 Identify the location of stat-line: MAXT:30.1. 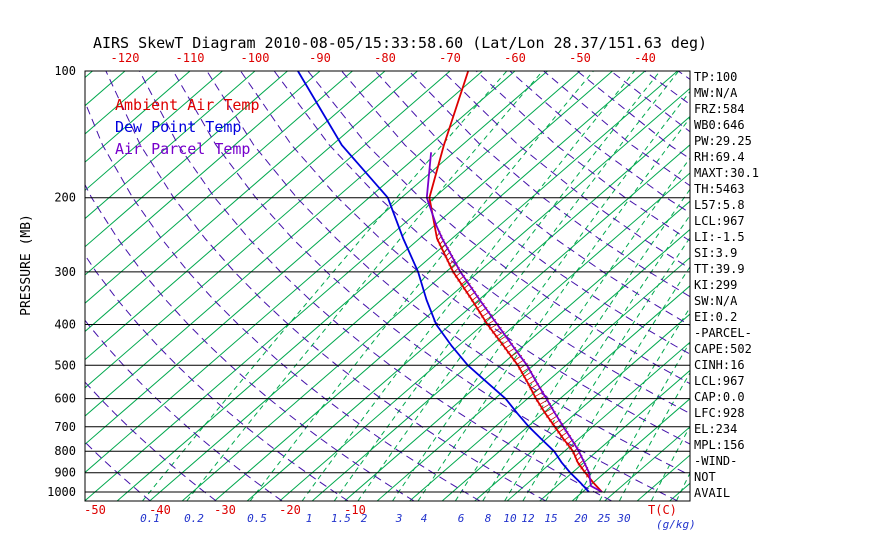
(727, 173).